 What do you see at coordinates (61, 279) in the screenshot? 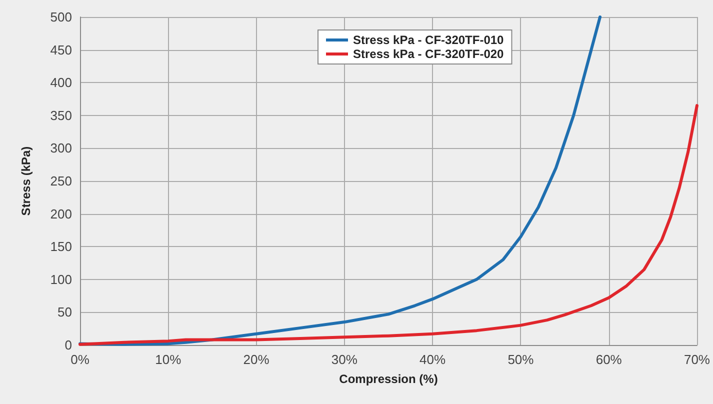
I see `y-tick-label: 100` at bounding box center [61, 279].